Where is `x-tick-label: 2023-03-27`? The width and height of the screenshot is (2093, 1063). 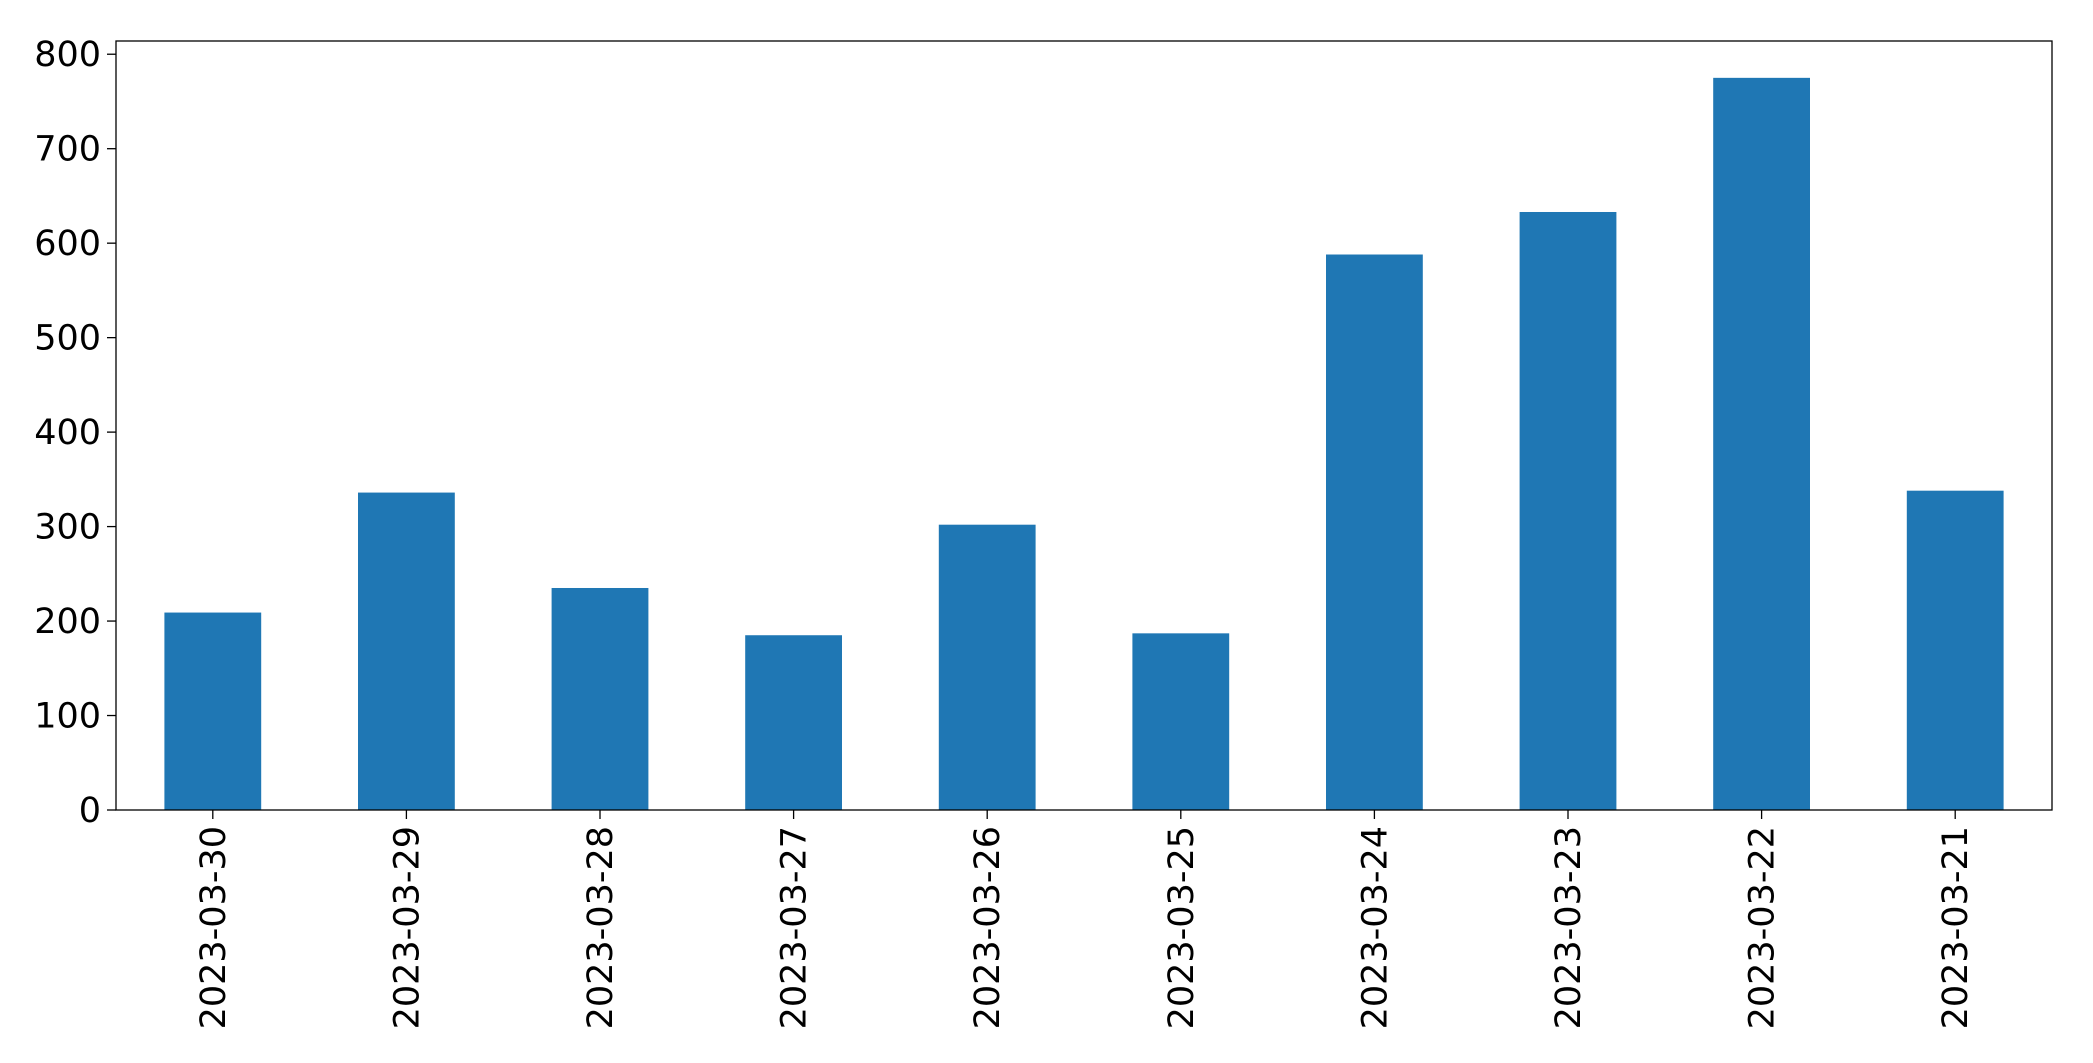
x-tick-label: 2023-03-27 is located at coordinates (795, 927).